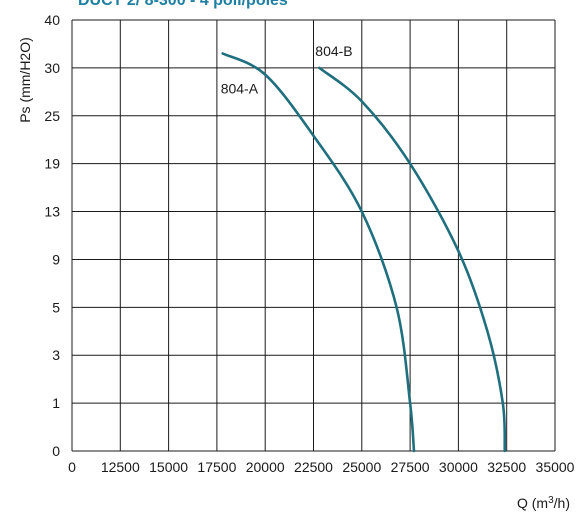 Image resolution: width=585 pixels, height=514 pixels. What do you see at coordinates (265, 467) in the screenshot?
I see `x-tick-label: 20000` at bounding box center [265, 467].